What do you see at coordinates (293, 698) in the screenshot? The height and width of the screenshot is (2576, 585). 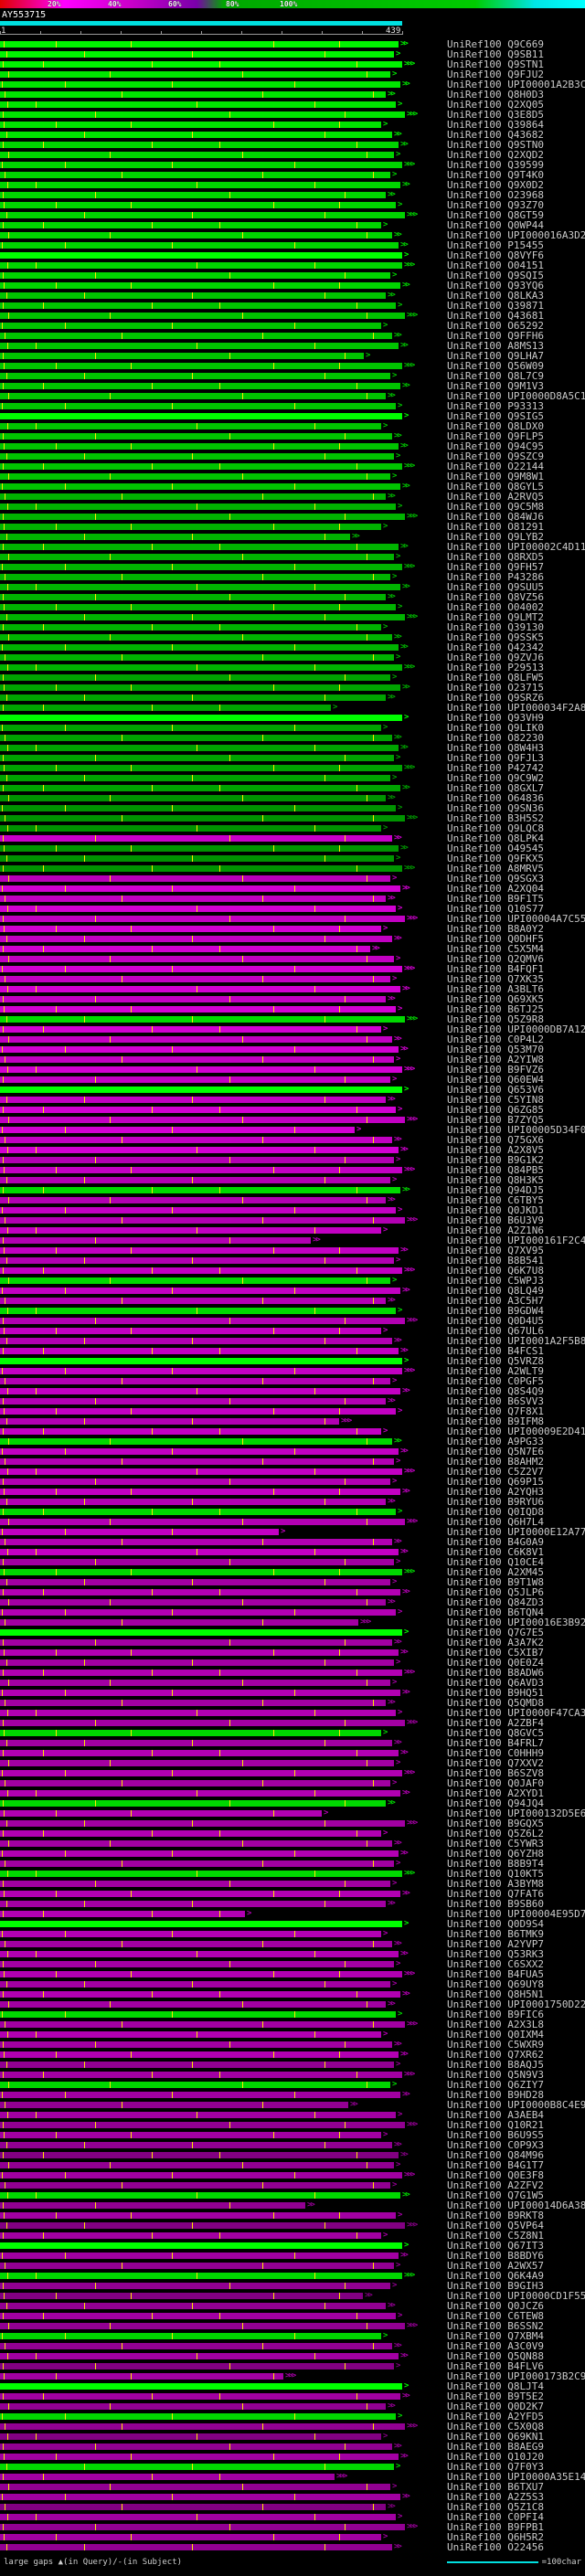 I see `hit-row: >> UniRef100_Q9SRZ6` at bounding box center [293, 698].